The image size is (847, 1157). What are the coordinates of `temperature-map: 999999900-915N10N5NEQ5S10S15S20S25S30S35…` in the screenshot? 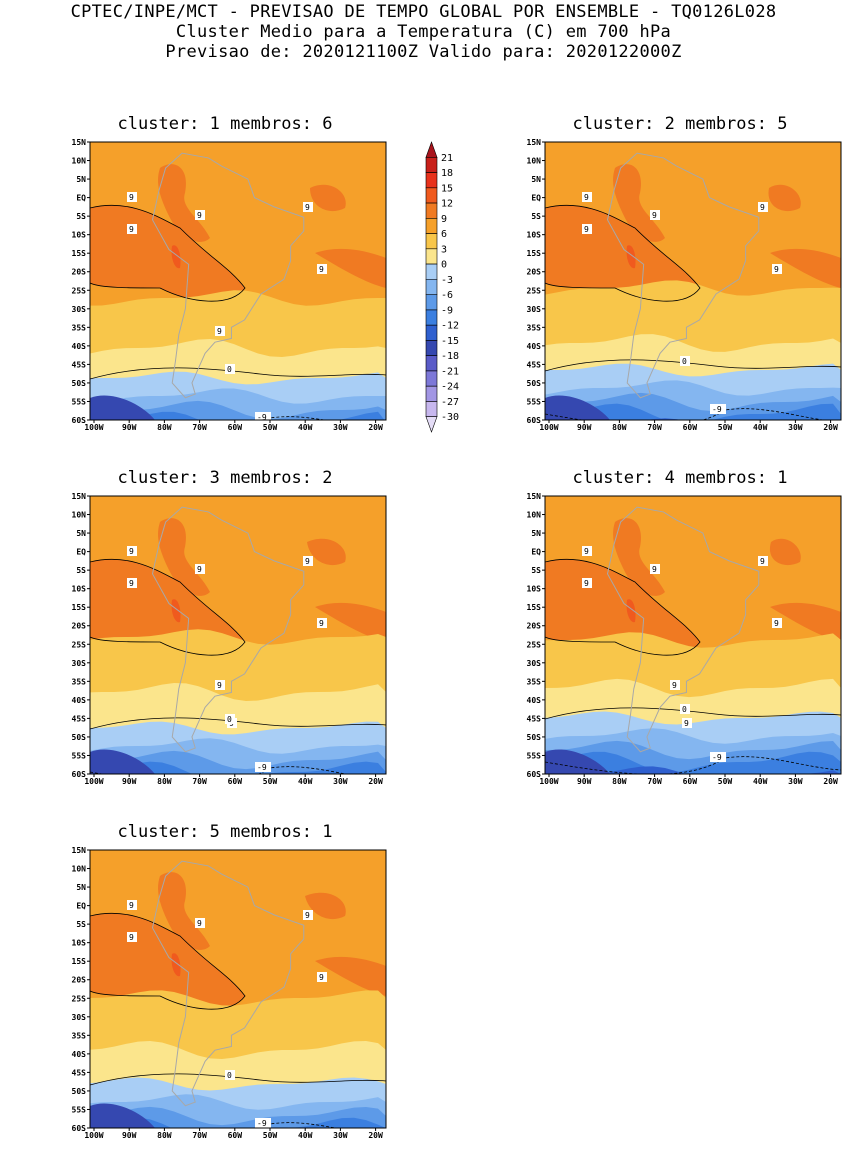 It's located at (684, 639).